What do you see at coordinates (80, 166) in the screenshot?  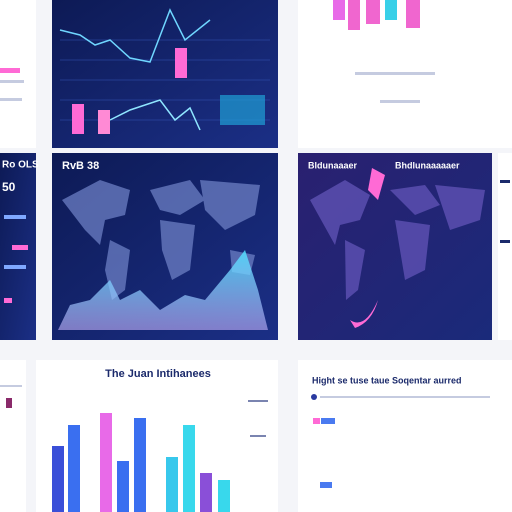 I see `map-title: RvB 38` at bounding box center [80, 166].